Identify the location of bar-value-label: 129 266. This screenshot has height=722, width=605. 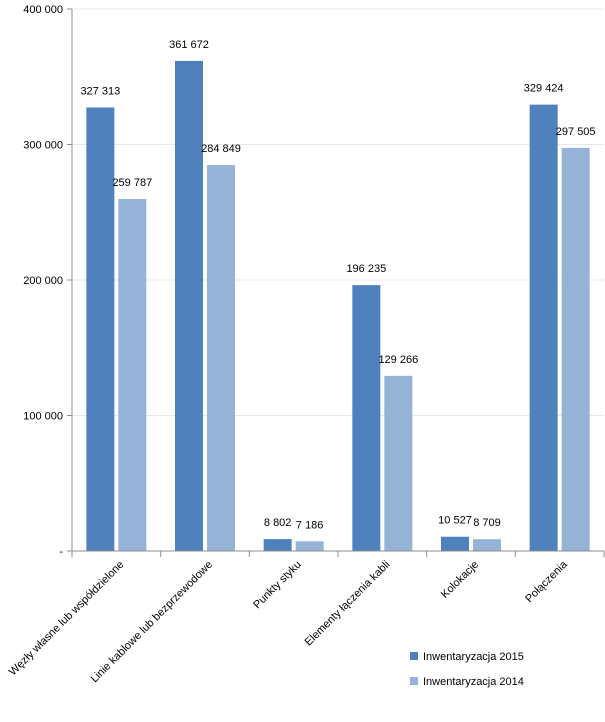
(398, 360).